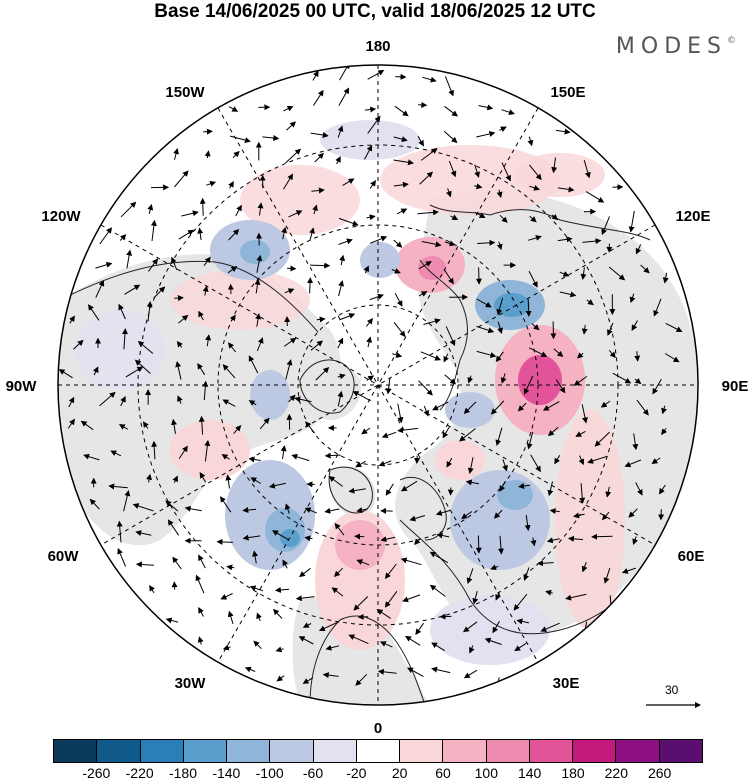  What do you see at coordinates (183, 773) in the screenshot?
I see `colorbar-tick-label: -180` at bounding box center [183, 773].